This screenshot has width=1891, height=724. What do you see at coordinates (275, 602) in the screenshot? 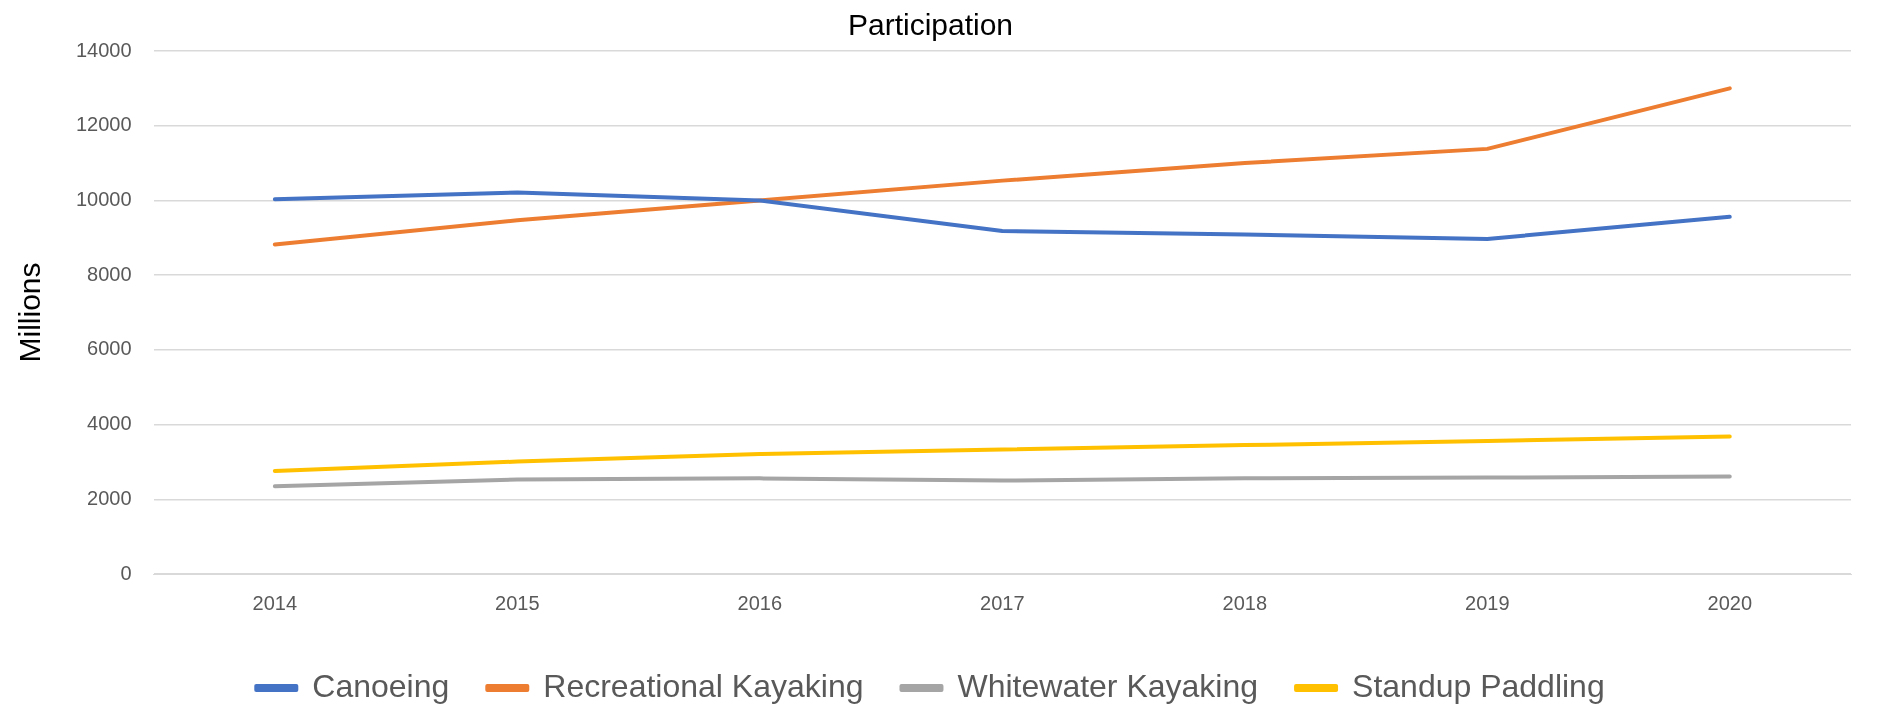
I see `x-tick-label: 2014` at bounding box center [275, 602].